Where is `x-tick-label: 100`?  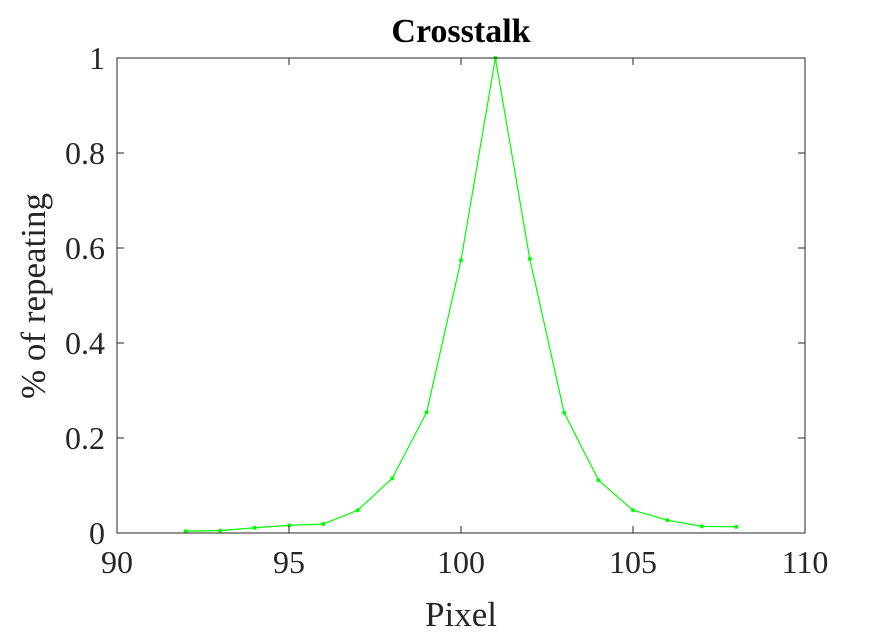
x-tick-label: 100 is located at coordinates (461, 562).